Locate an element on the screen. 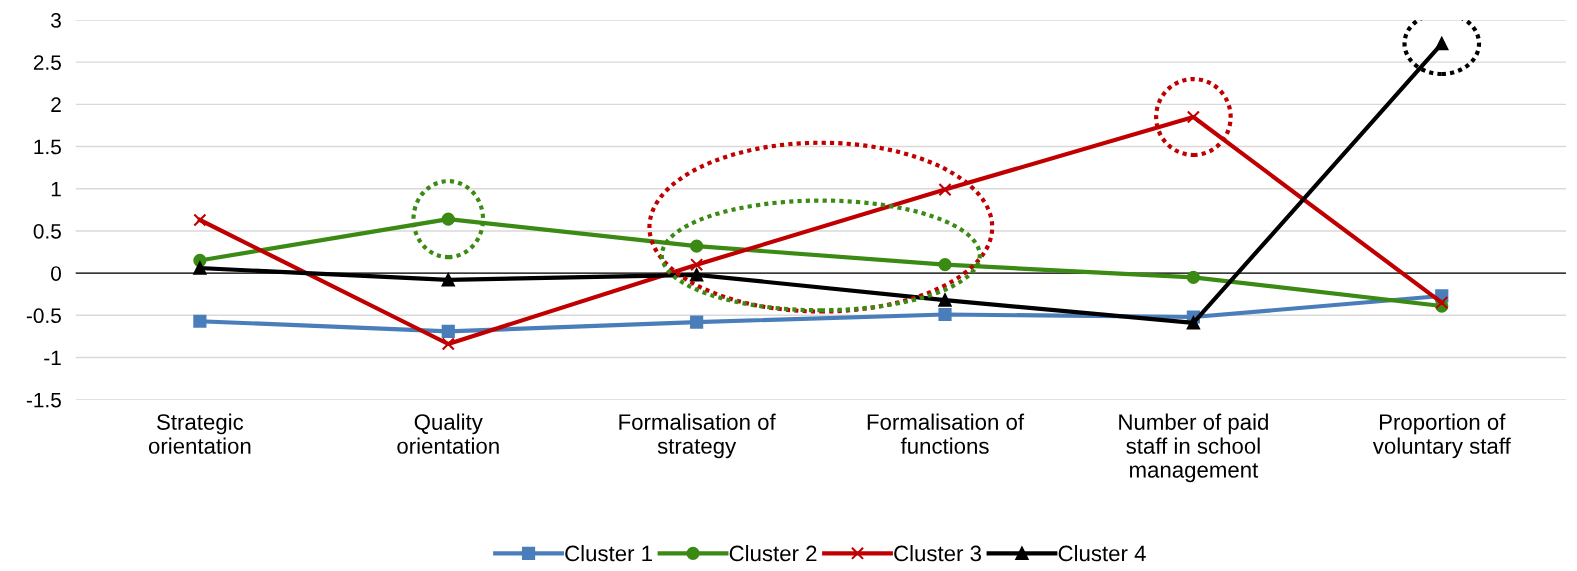  y-tick-label: -1.5 is located at coordinates (43, 400).